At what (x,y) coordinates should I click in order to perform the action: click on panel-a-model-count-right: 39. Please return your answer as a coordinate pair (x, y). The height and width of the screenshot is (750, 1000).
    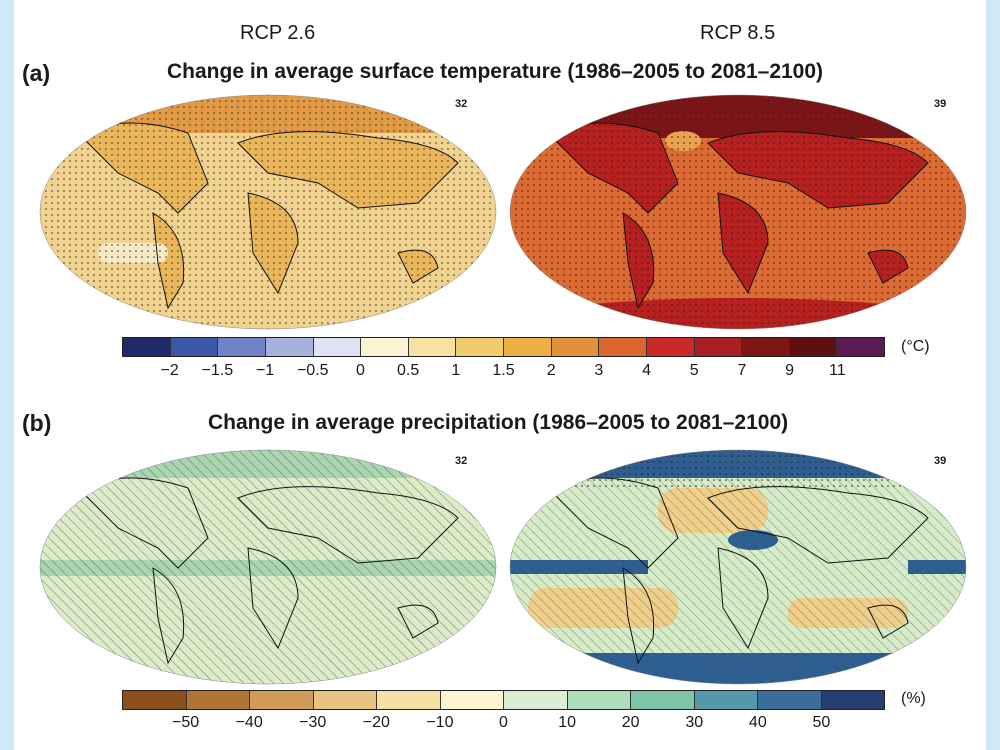
    Looking at the image, I should click on (940, 104).